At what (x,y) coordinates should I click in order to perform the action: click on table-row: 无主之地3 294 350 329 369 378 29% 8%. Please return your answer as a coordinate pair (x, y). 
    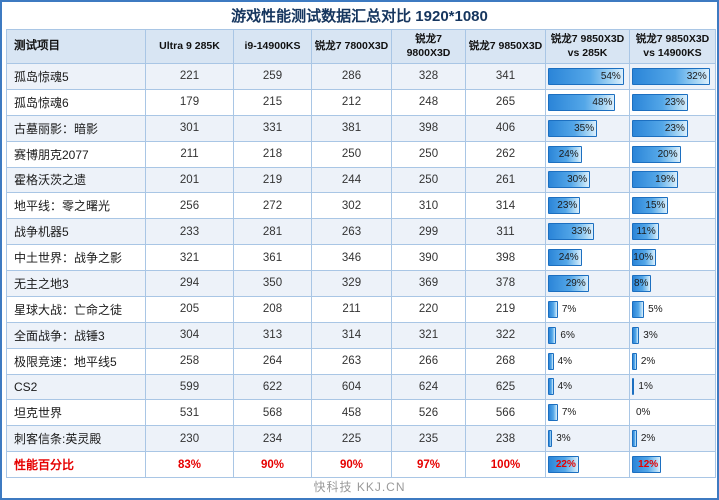
    Looking at the image, I should click on (361, 283).